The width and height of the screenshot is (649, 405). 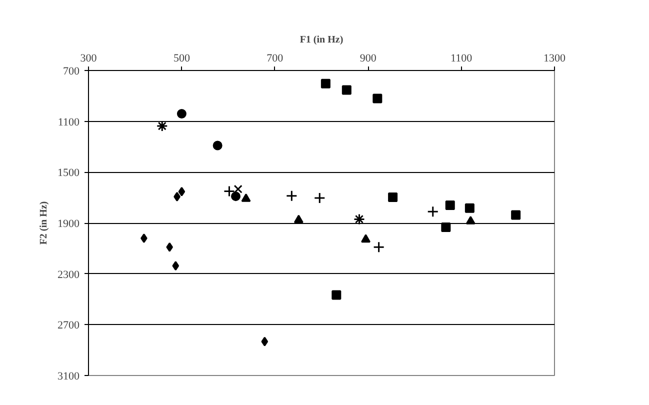 I want to click on x-tick-label: 900, so click(x=368, y=58).